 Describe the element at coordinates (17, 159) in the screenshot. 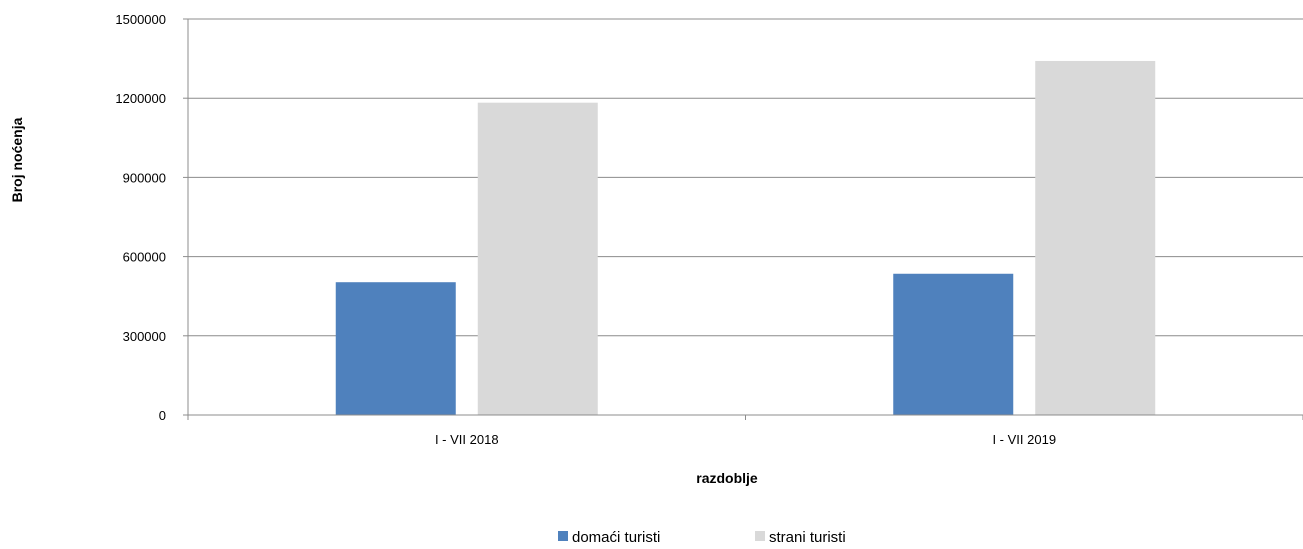

I see `y-axis-title: Broj noćenja` at that location.